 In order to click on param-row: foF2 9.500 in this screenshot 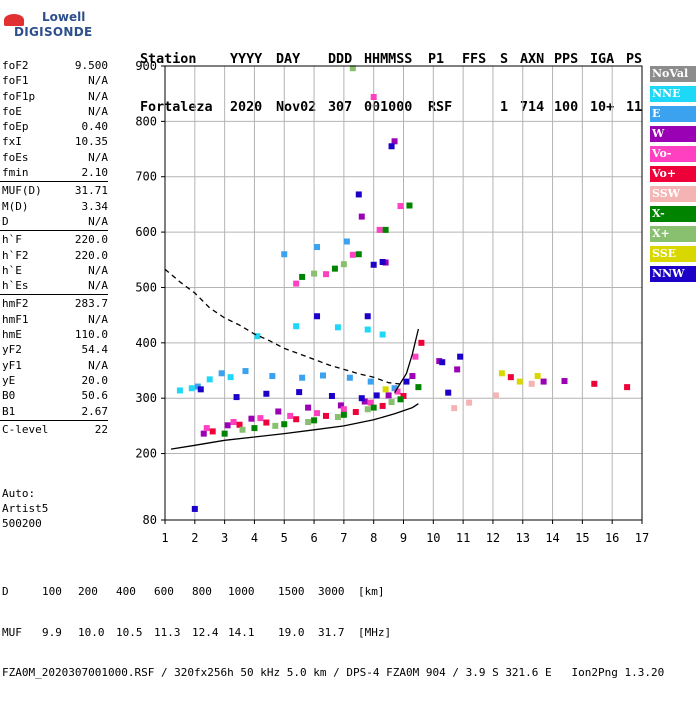, I will do `click(56, 65)`.